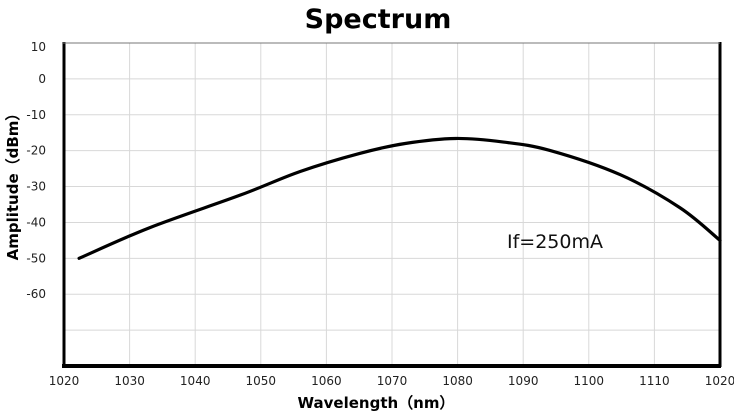 This screenshot has height=420, width=734. I want to click on y-tick-labels: 10 0 -10 -20 -30 -40 -50 -60, so click(36, 170).